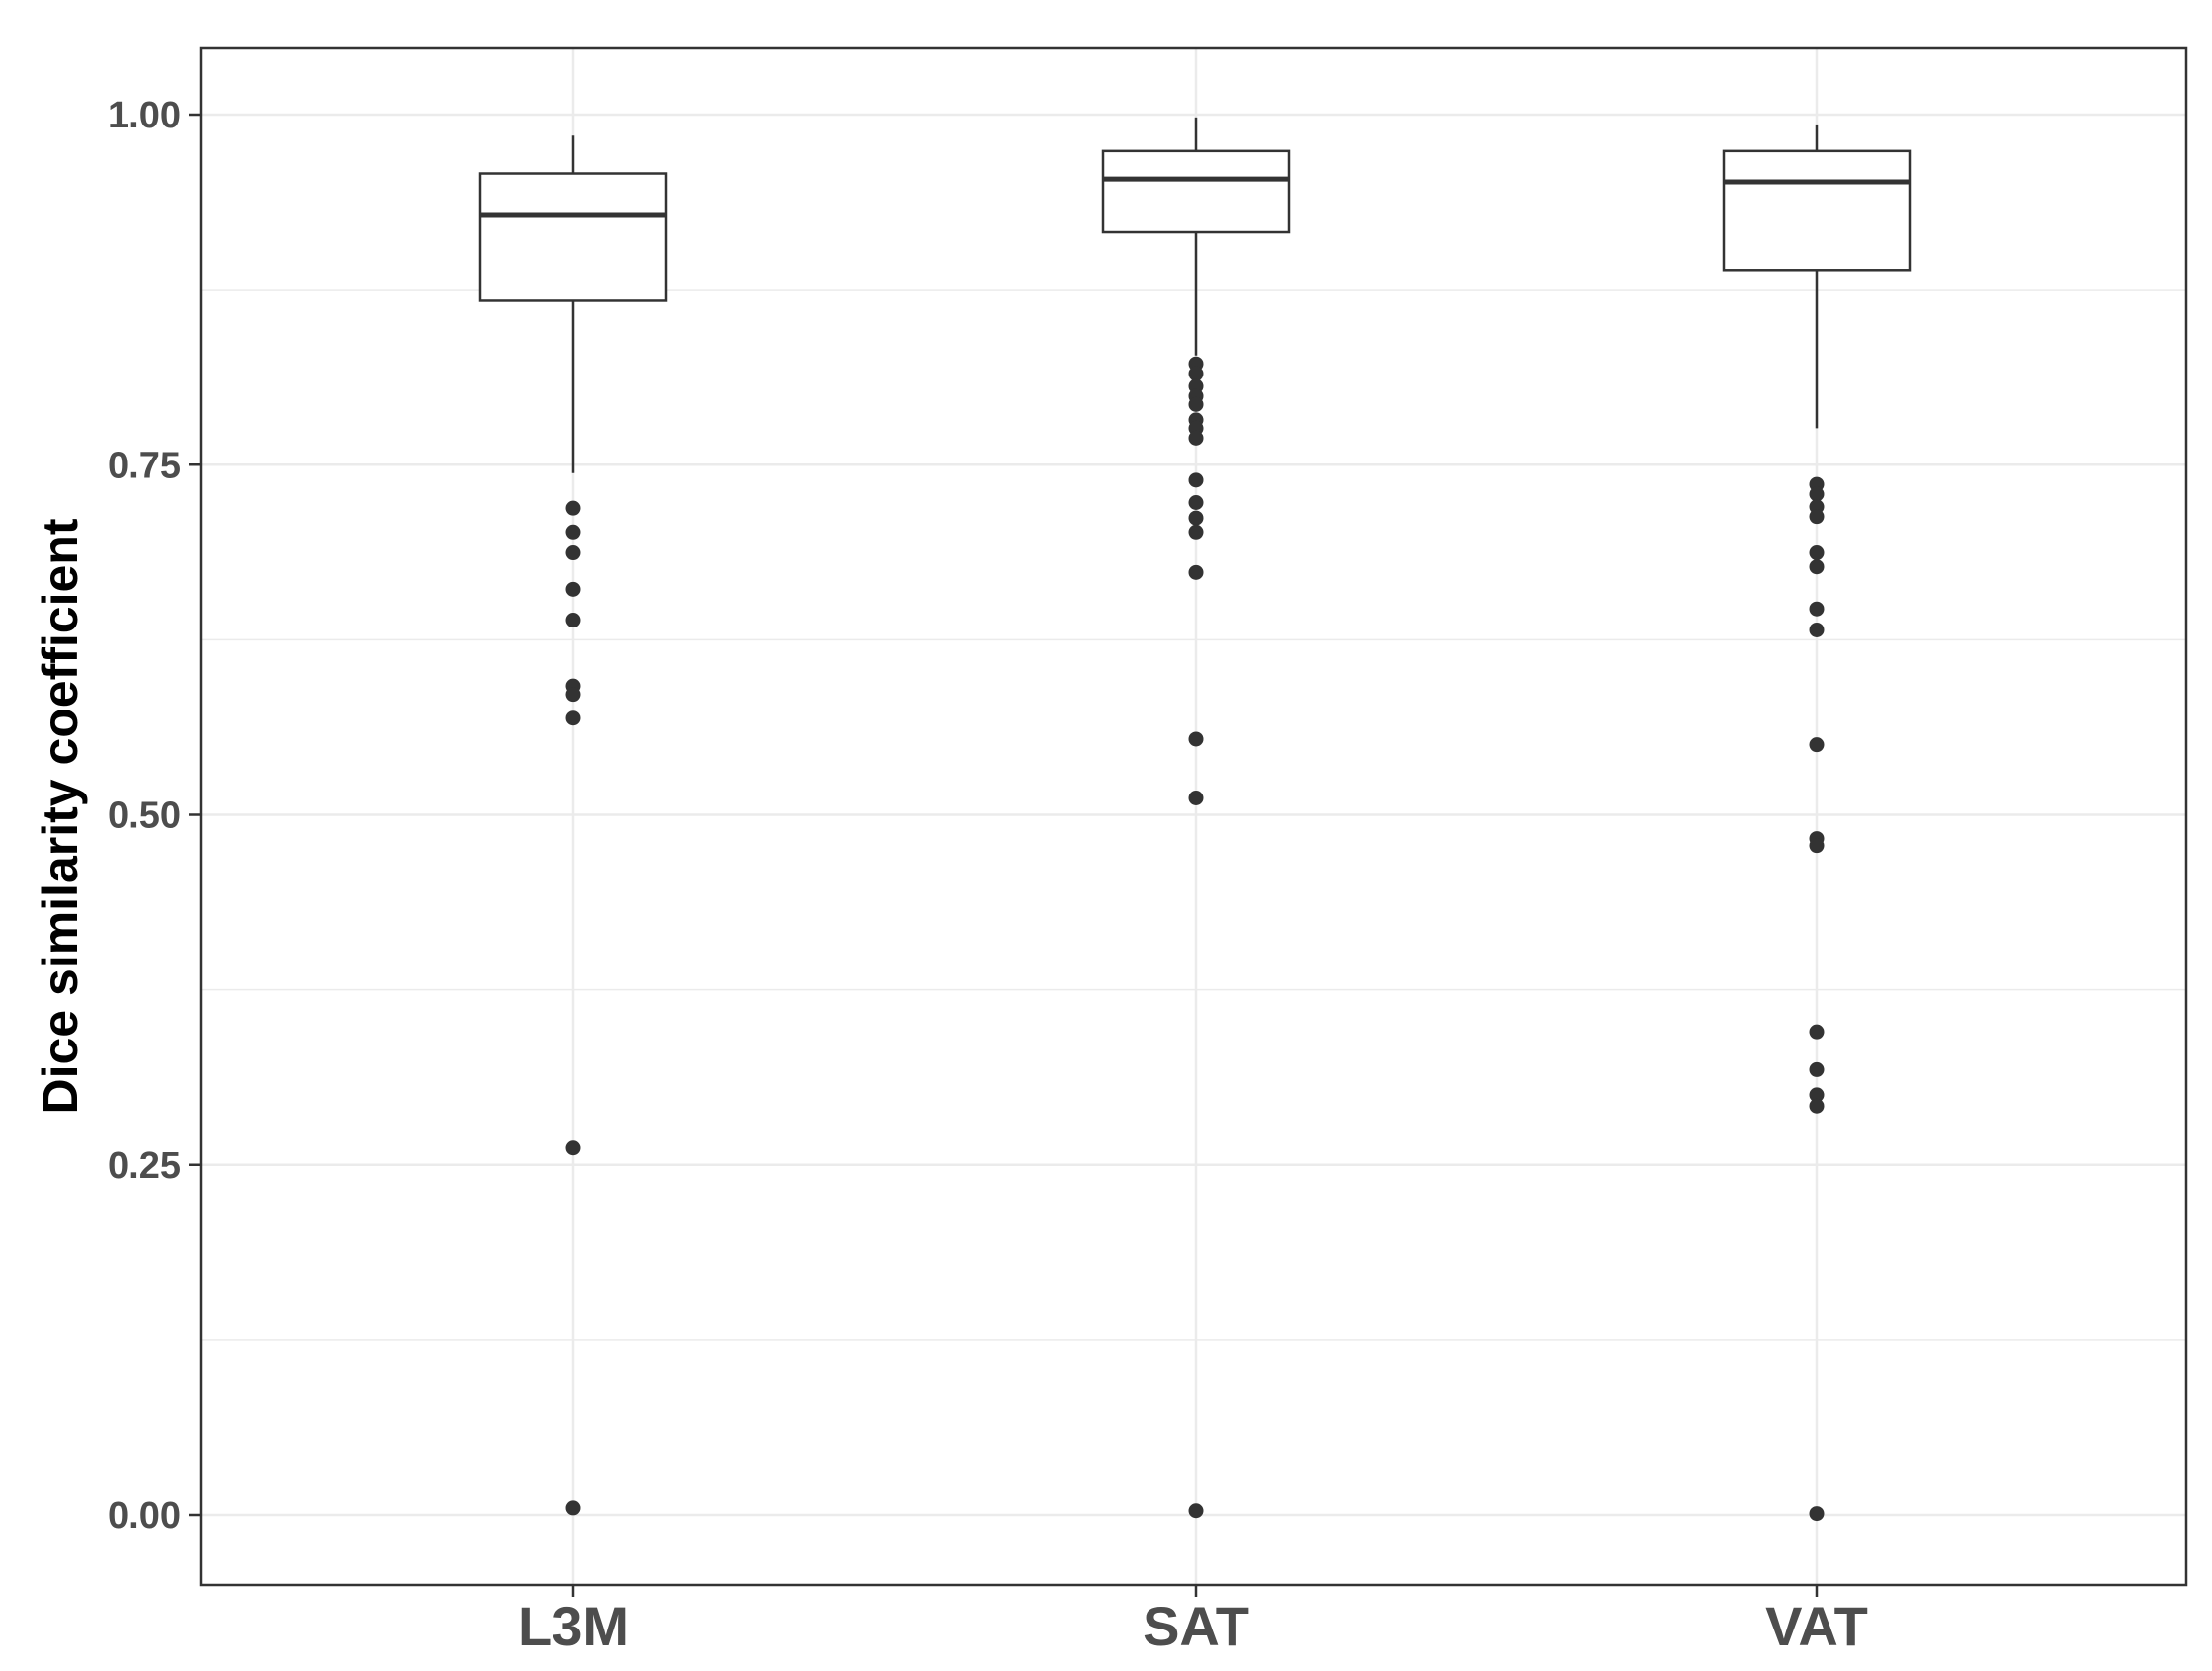 Image resolution: width=2212 pixels, height=1671 pixels. What do you see at coordinates (1196, 1626) in the screenshot?
I see `x-tick-label: SAT` at bounding box center [1196, 1626].